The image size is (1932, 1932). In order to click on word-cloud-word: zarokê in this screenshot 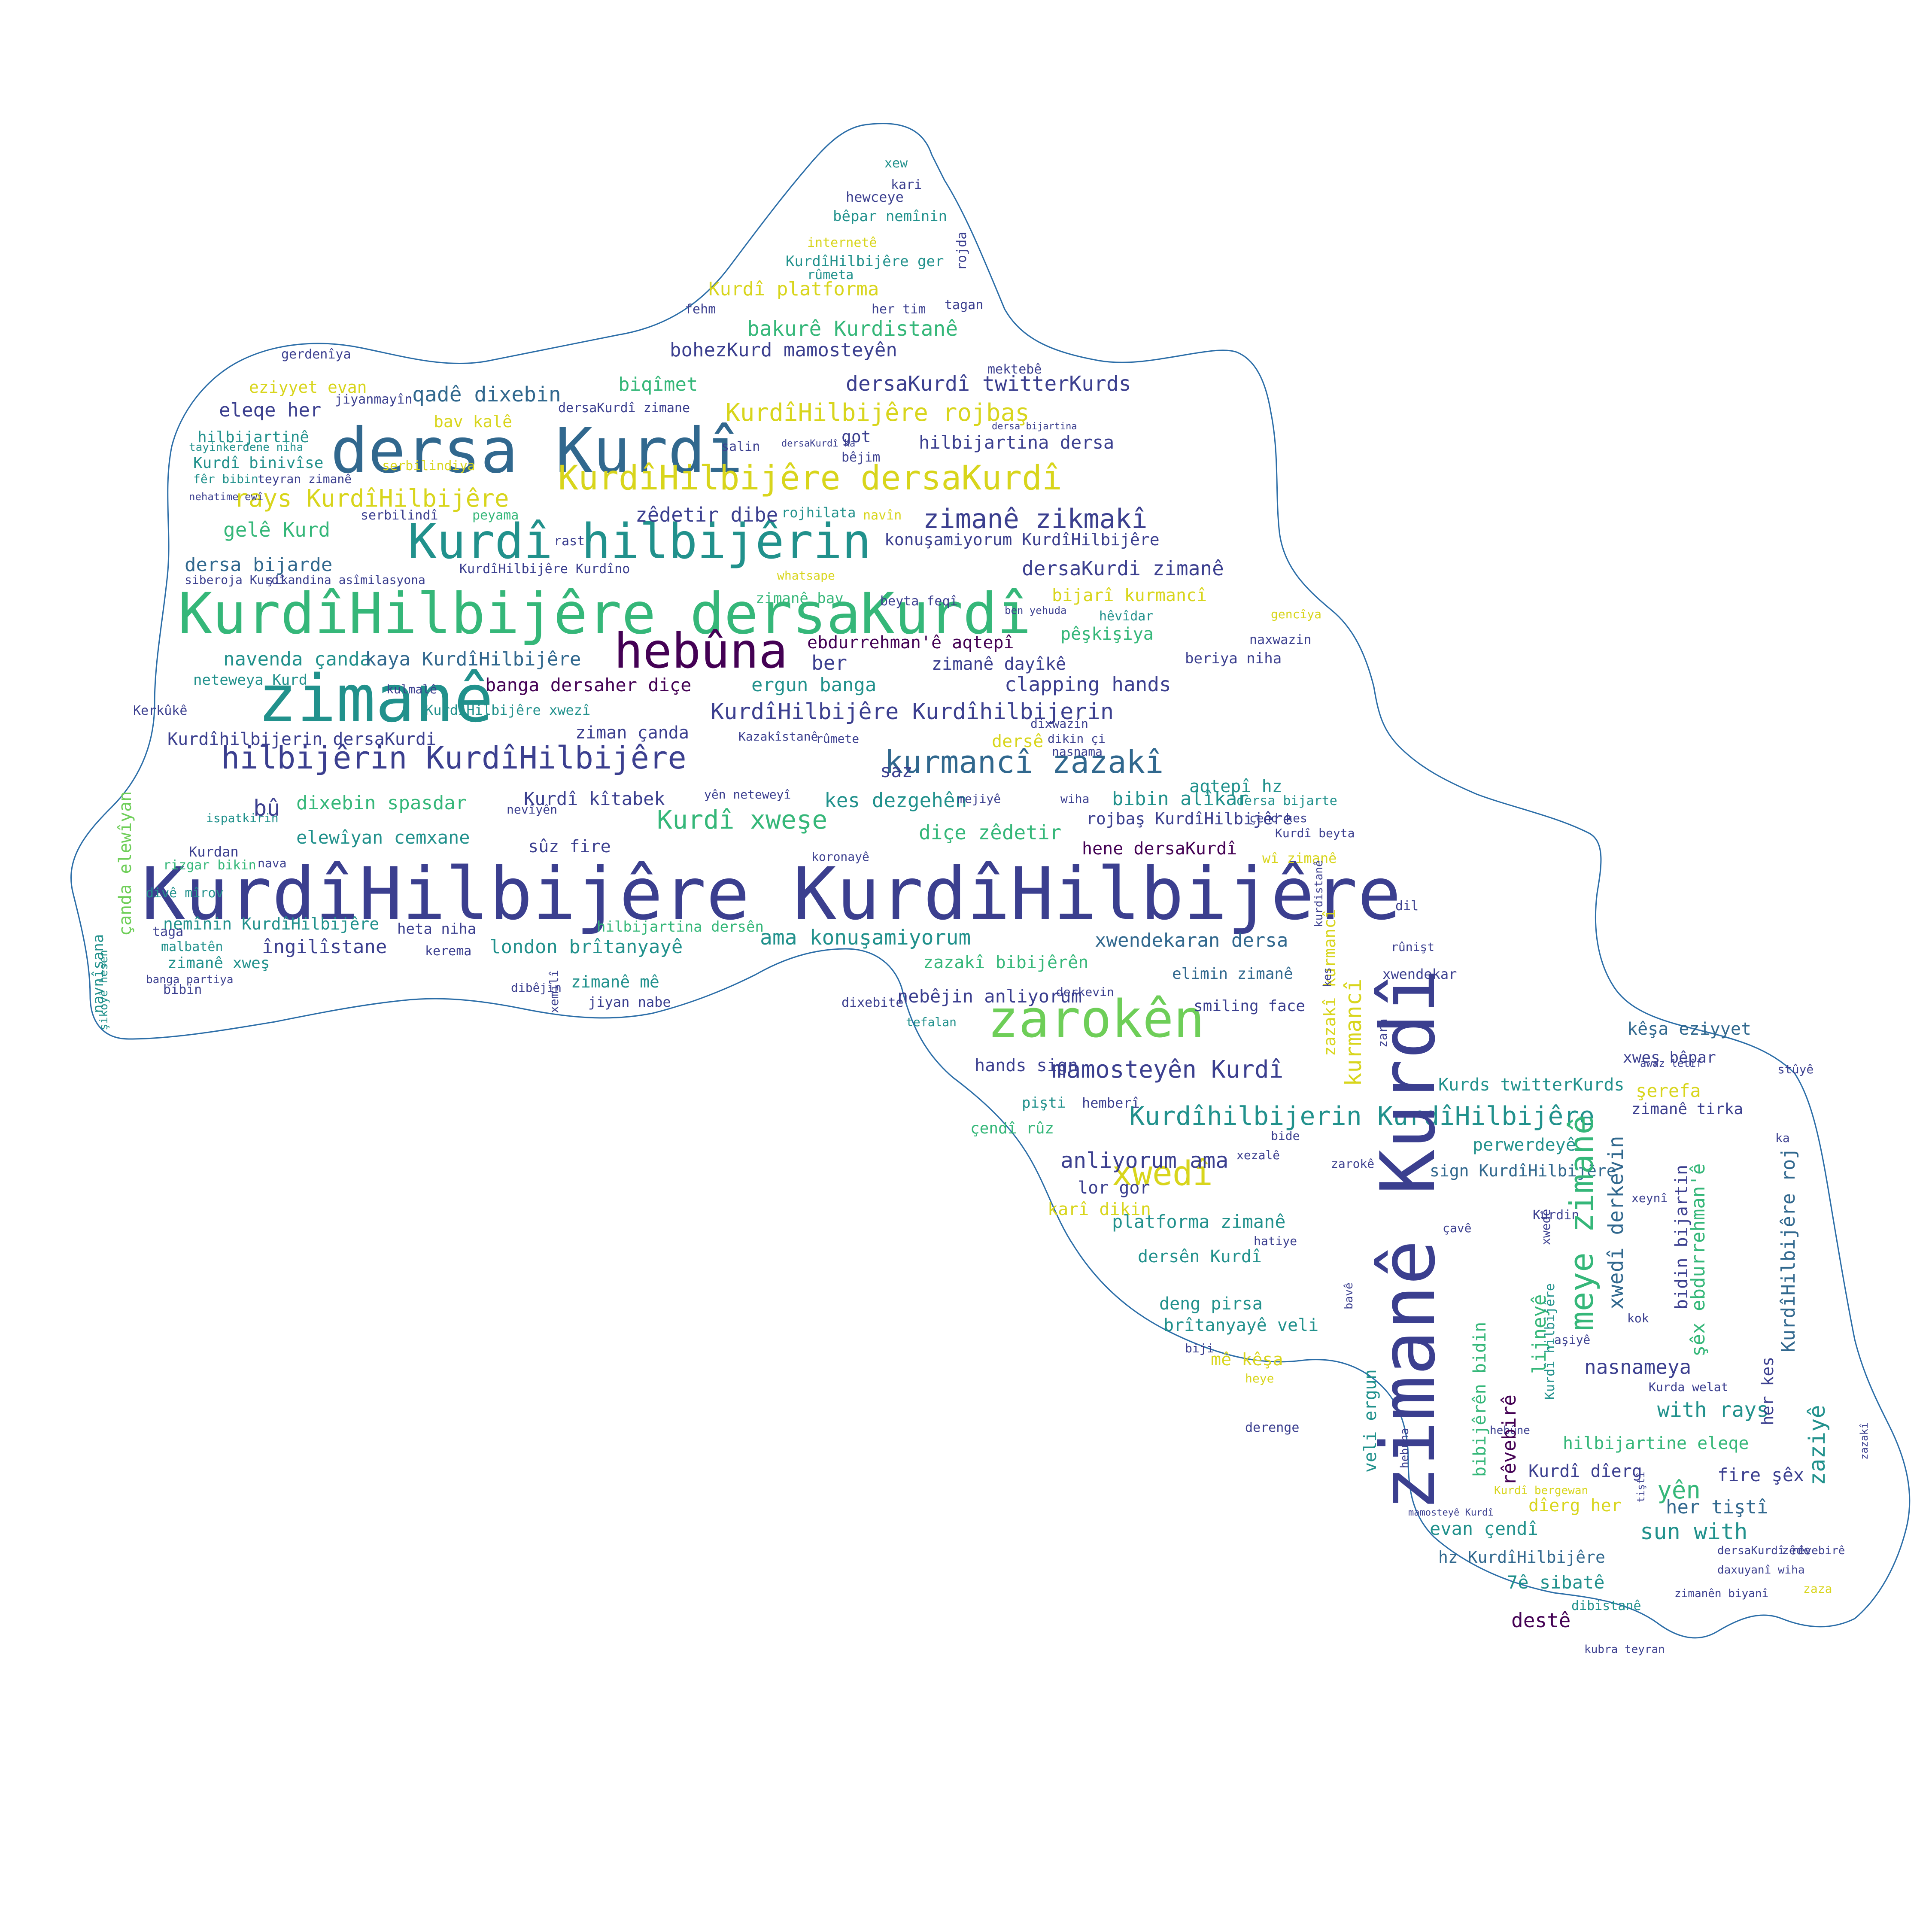, I will do `click(1352, 1164)`.